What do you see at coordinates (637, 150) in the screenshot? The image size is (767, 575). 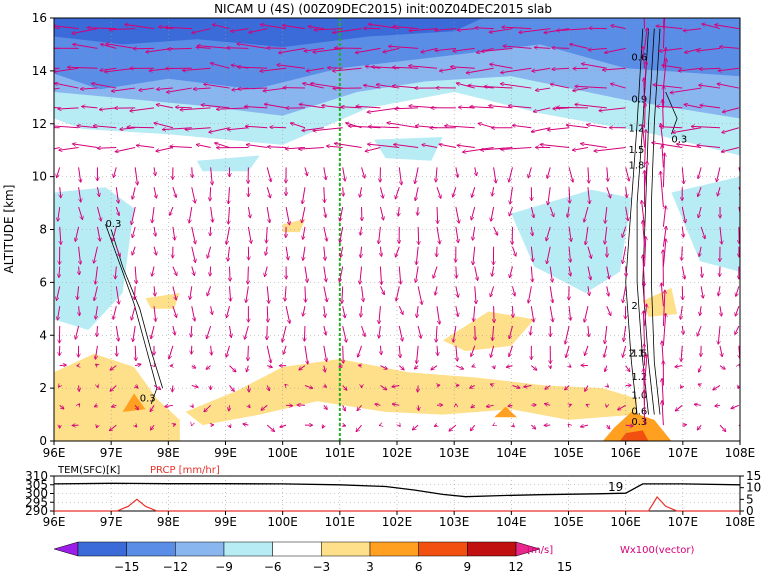 I see `contour-label: 1.5` at bounding box center [637, 150].